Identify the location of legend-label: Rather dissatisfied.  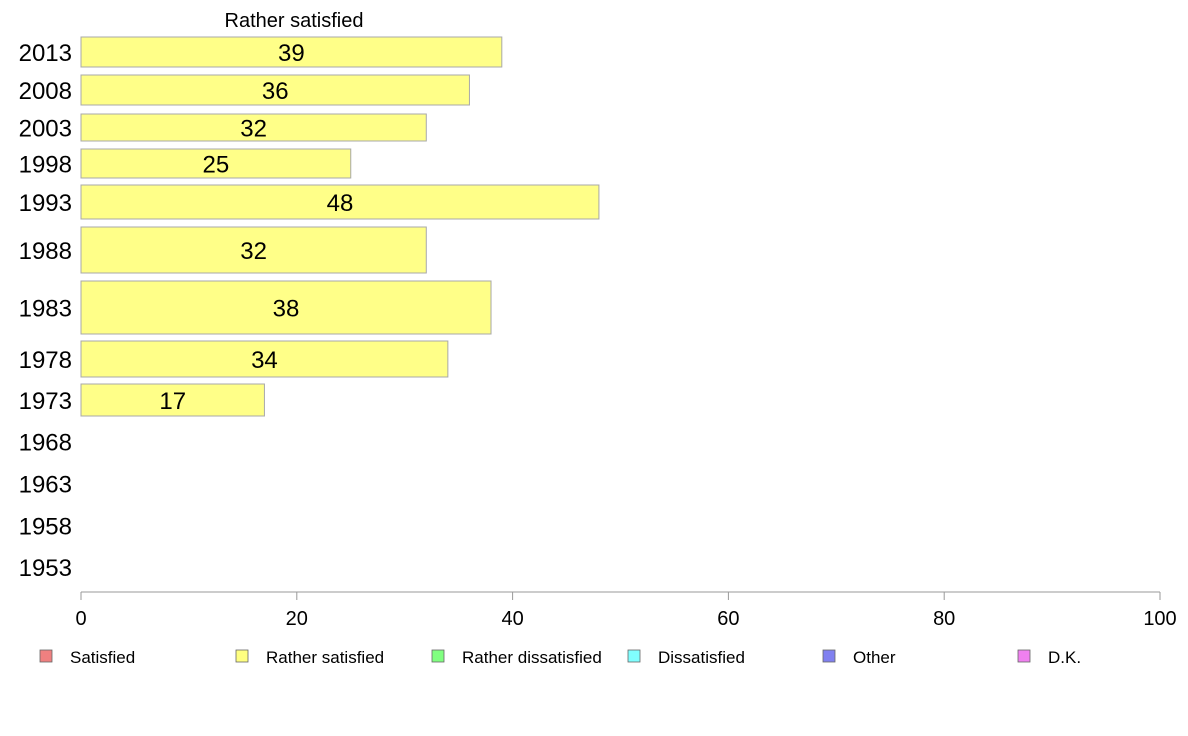
(532, 657).